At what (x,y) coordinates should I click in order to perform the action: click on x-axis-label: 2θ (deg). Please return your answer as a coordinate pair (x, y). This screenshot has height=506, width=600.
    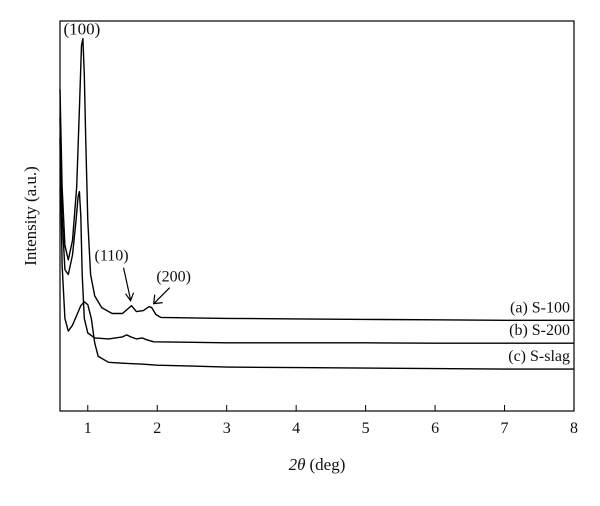
    Looking at the image, I should click on (317, 464).